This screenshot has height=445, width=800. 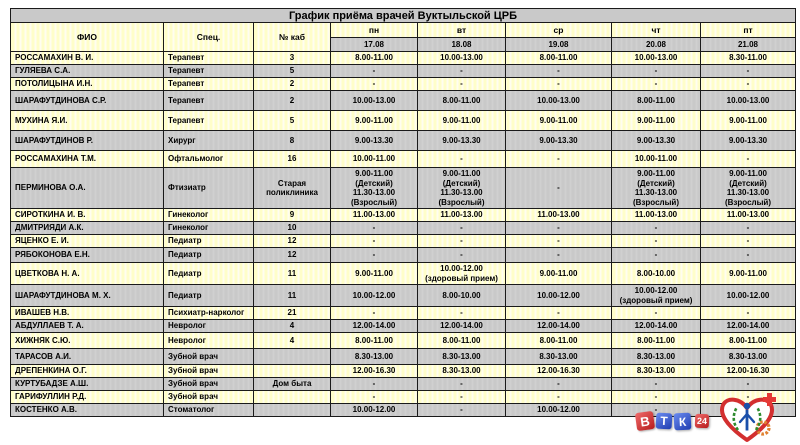 What do you see at coordinates (87, 273) in the screenshot?
I see `doctor-name: ЦВЕТКОВА Н. А.` at bounding box center [87, 273].